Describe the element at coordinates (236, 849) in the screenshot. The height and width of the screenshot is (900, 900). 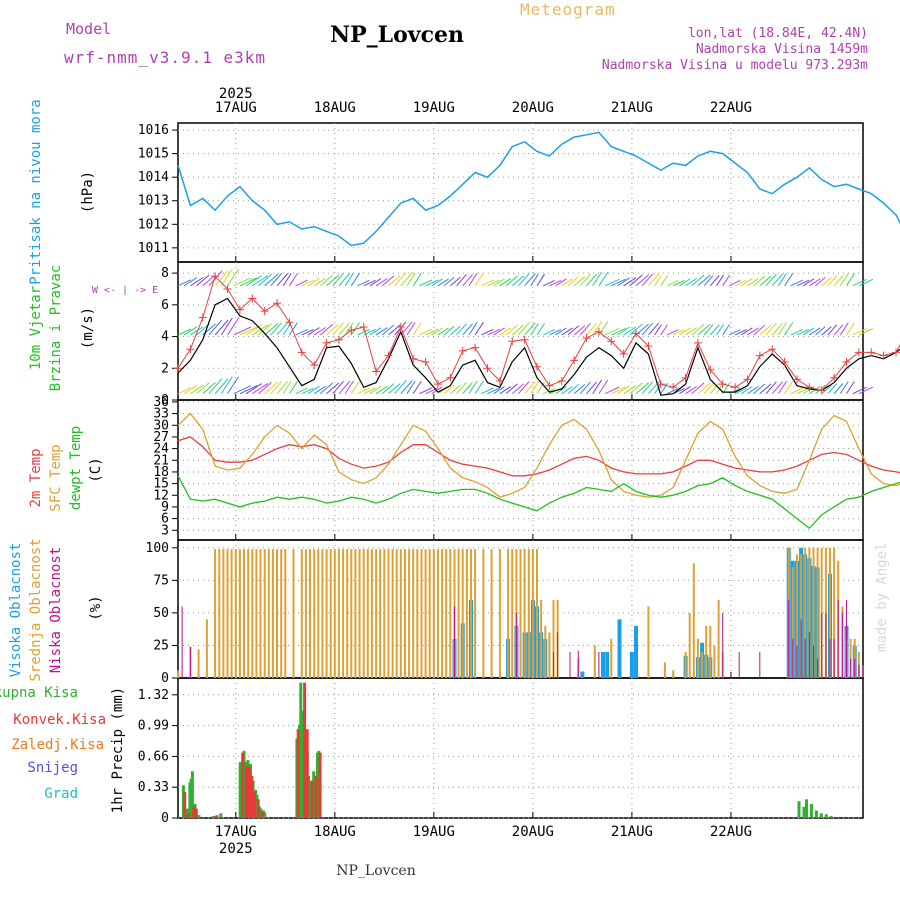
I see `bottom-year-label: 2025` at that location.